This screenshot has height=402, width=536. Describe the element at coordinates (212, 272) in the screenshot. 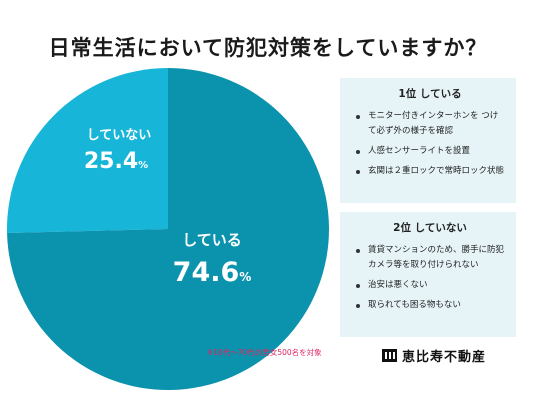

I see `value-doing: 74.6%` at that location.